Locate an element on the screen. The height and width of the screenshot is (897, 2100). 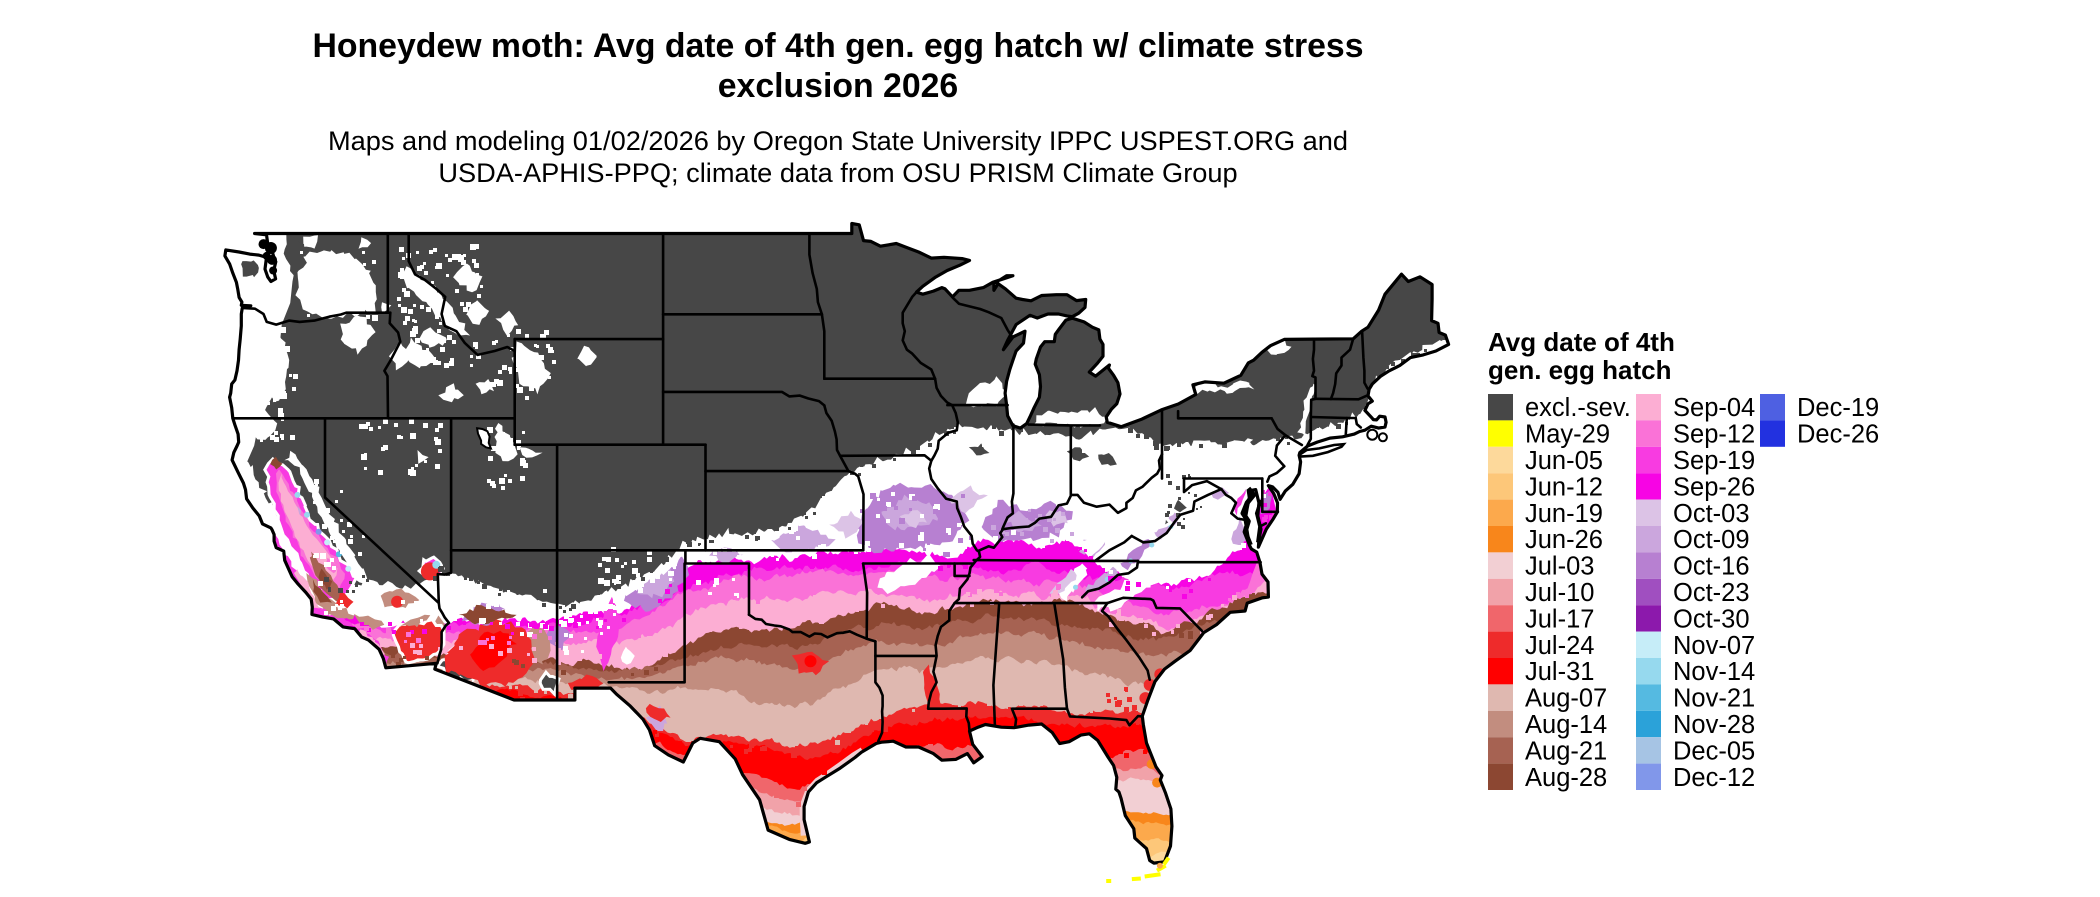
svg-text: Sep-12 is located at coordinates (1714, 435).